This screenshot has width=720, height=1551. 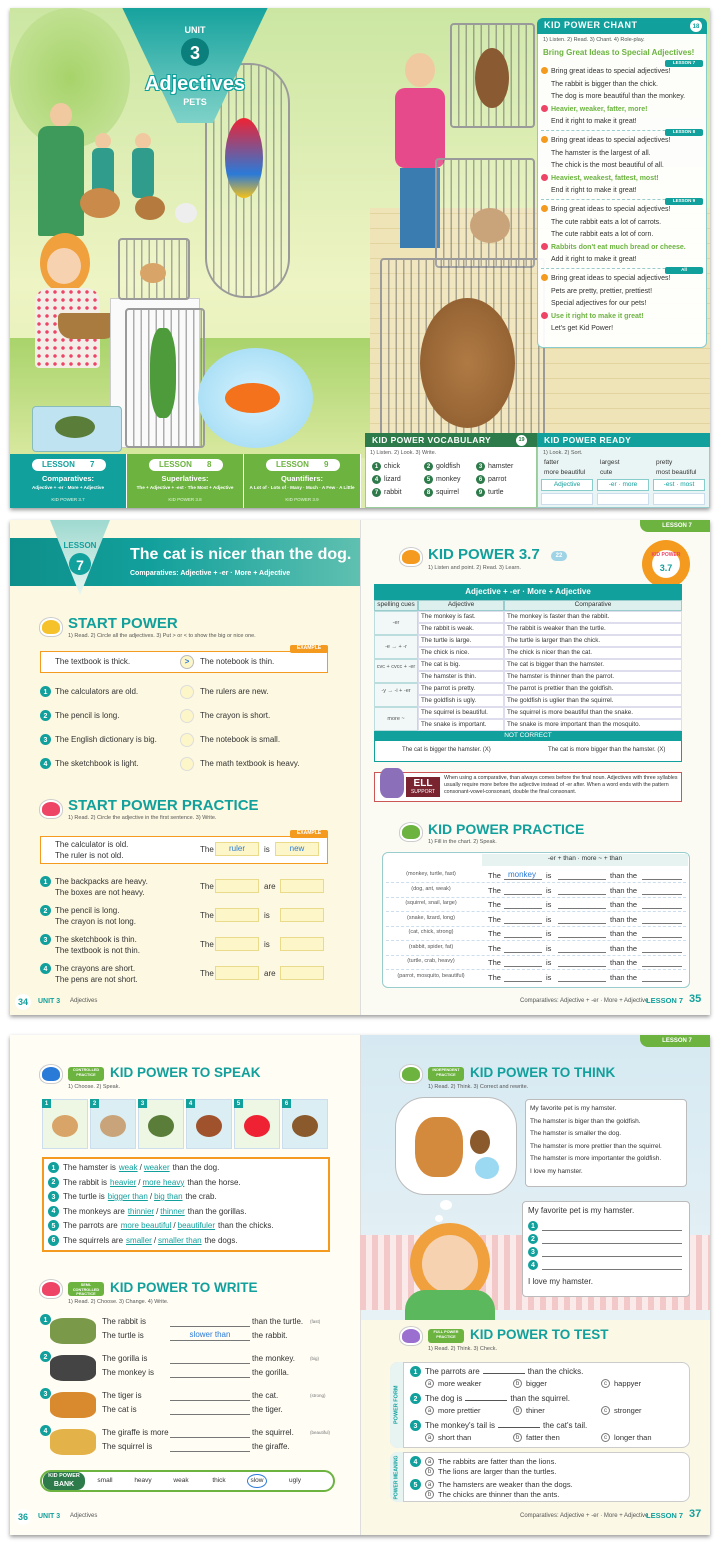 I want to click on rewrite-number: 3, so click(x=533, y=1252).